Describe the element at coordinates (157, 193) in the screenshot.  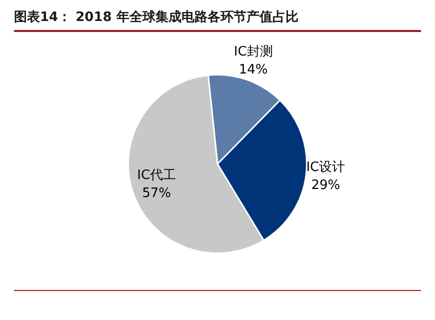
I see `data-label: 57%` at that location.